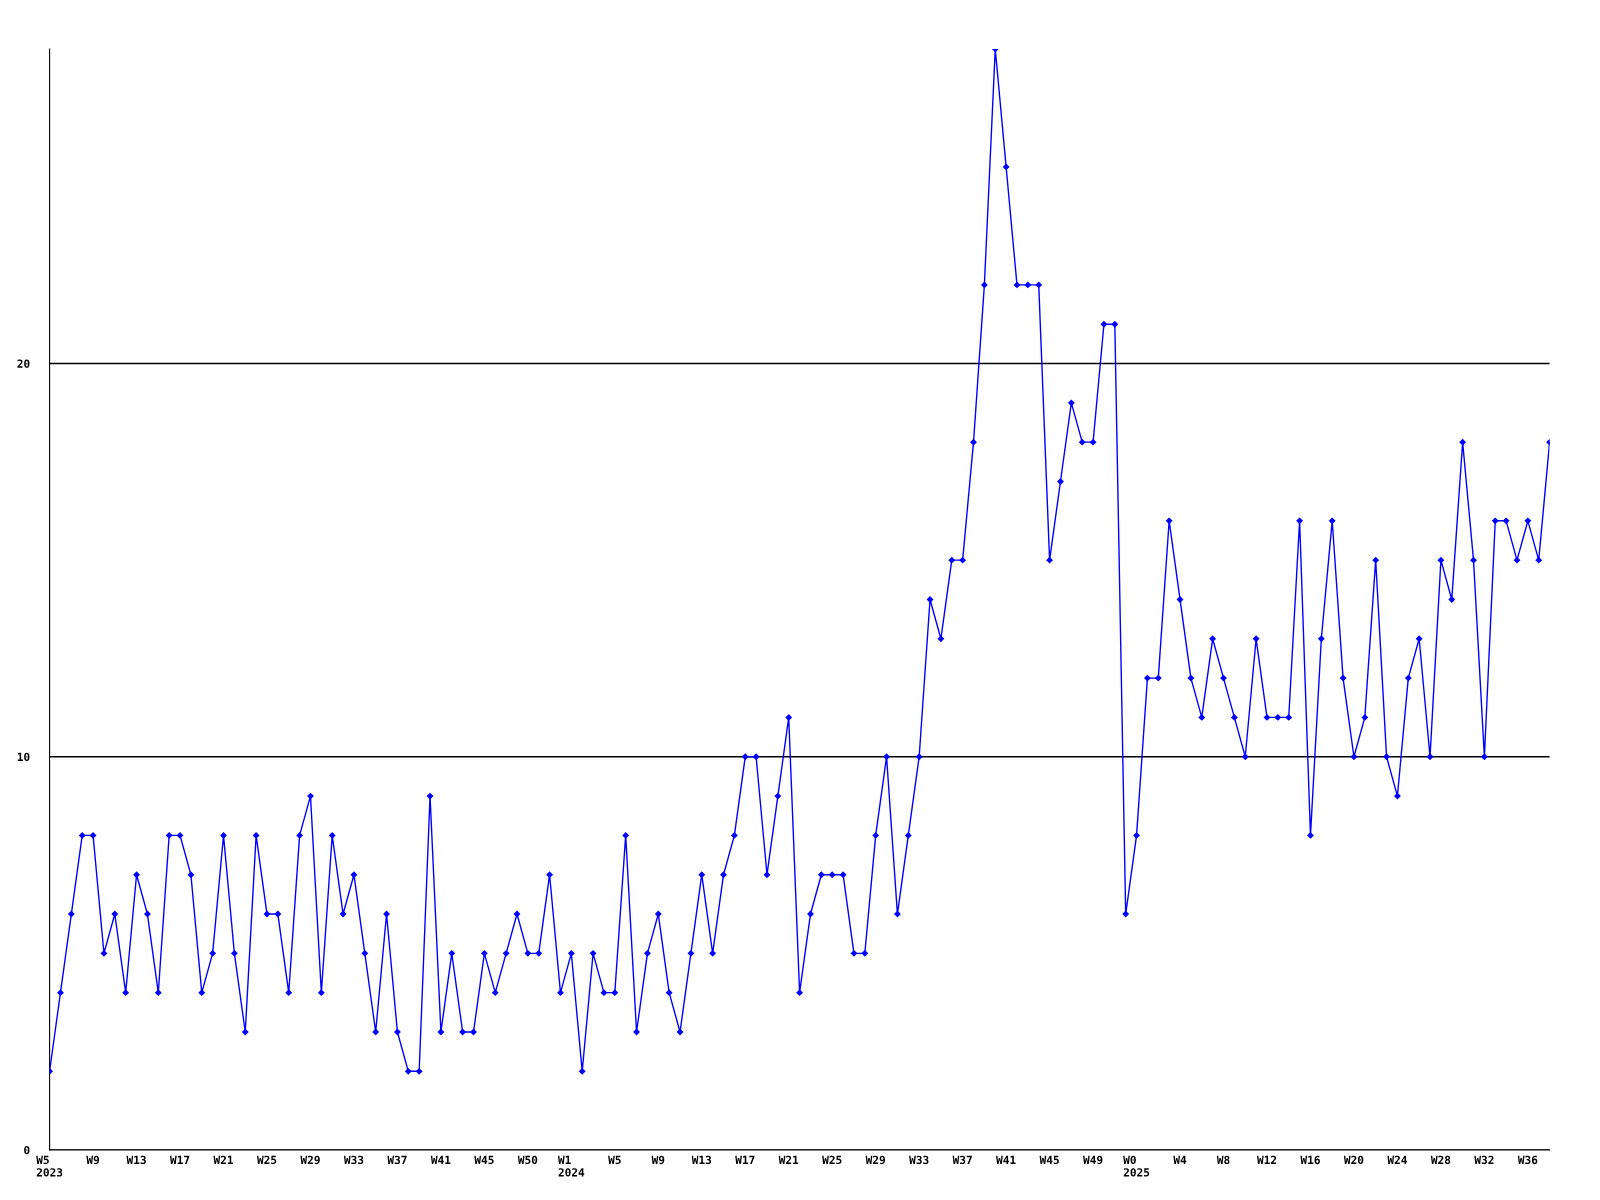  I want to click on y-tick-label: 0, so click(27, 1150).